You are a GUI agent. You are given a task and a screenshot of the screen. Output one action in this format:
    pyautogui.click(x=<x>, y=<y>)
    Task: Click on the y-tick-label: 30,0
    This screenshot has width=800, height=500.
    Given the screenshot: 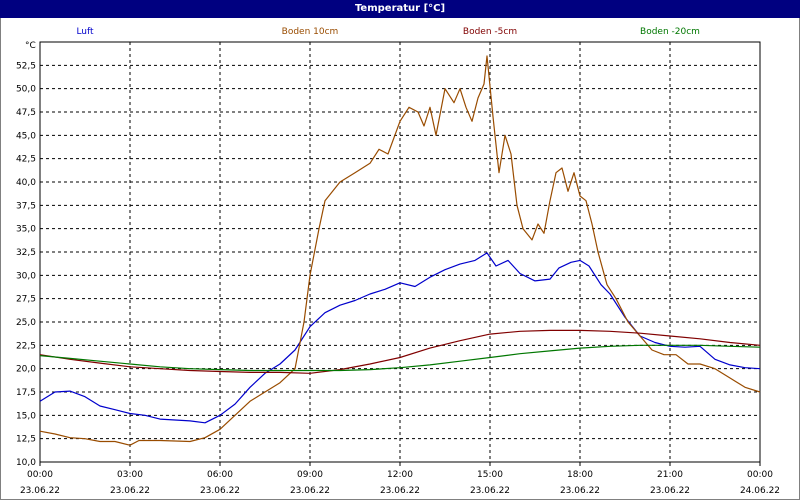 What is the action you would take?
    pyautogui.click(x=26, y=276)
    